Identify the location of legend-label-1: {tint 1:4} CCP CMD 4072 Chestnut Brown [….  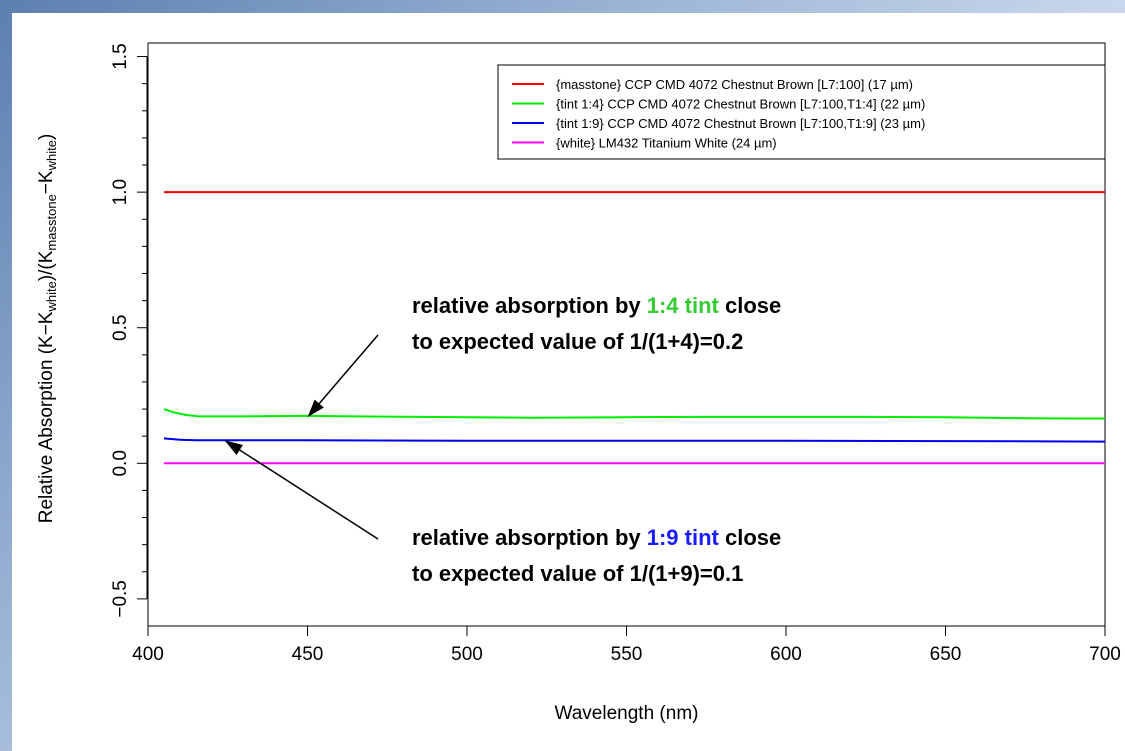
(740, 104).